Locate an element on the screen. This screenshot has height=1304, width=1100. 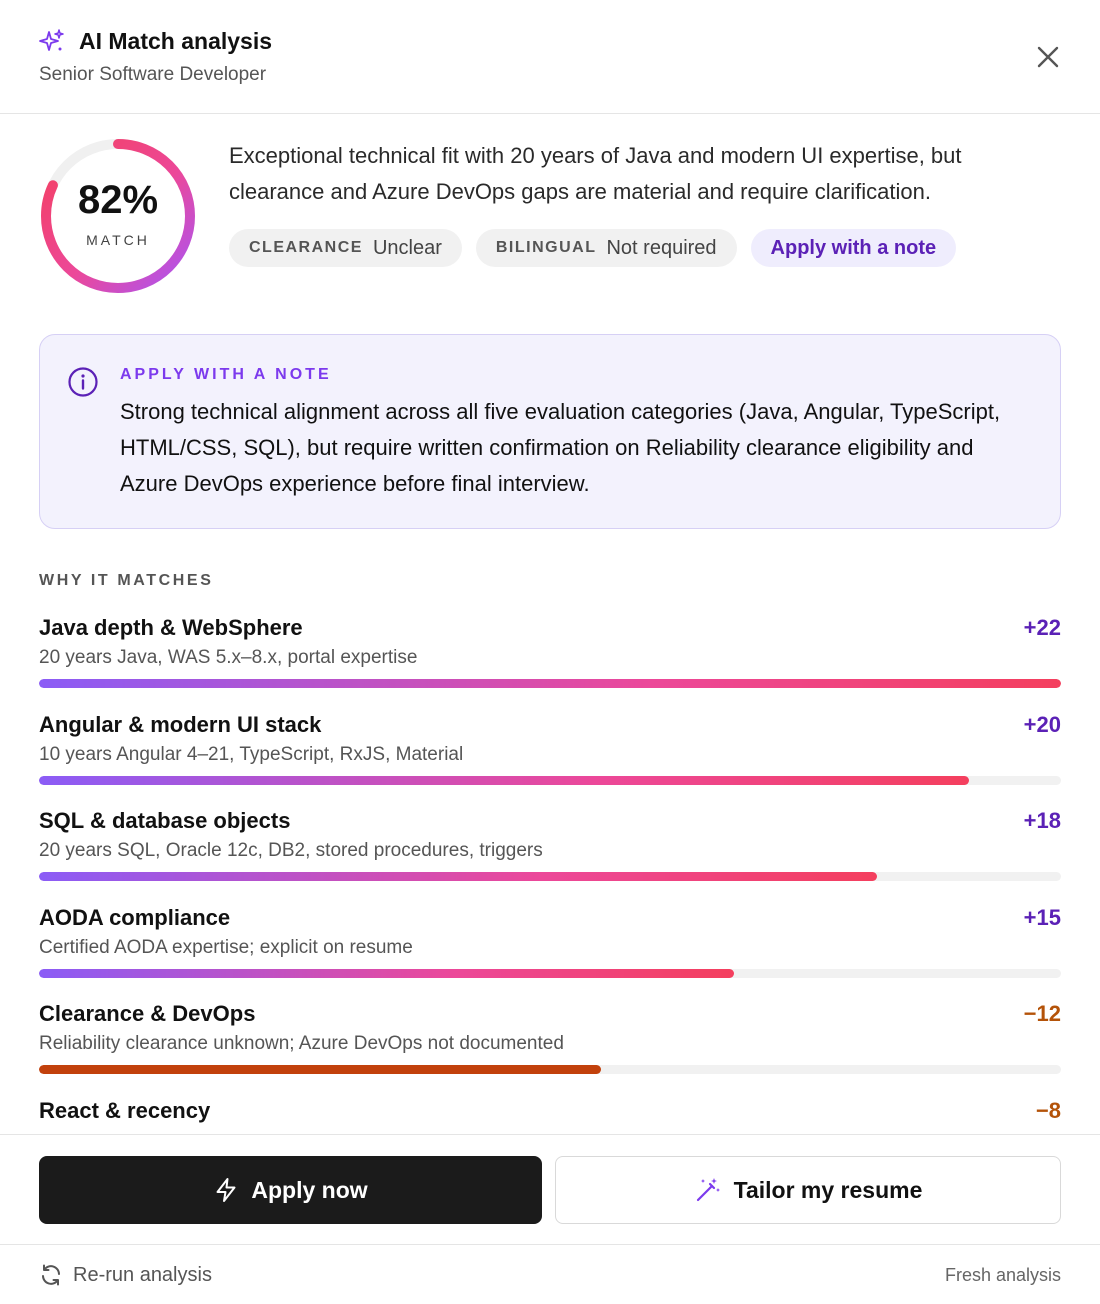
info-icon is located at coordinates (83, 382).